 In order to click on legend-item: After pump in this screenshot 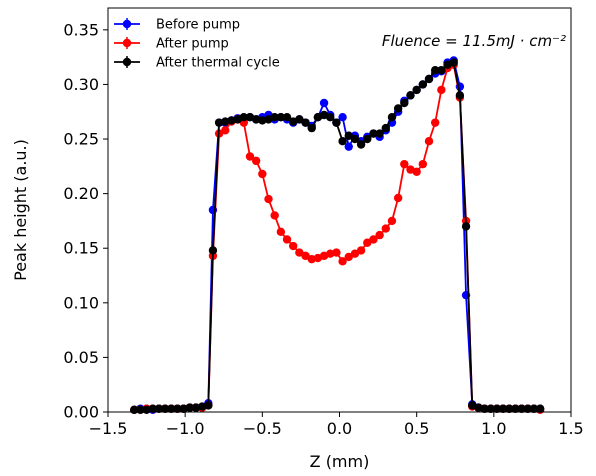, I will do `click(171, 44)`.